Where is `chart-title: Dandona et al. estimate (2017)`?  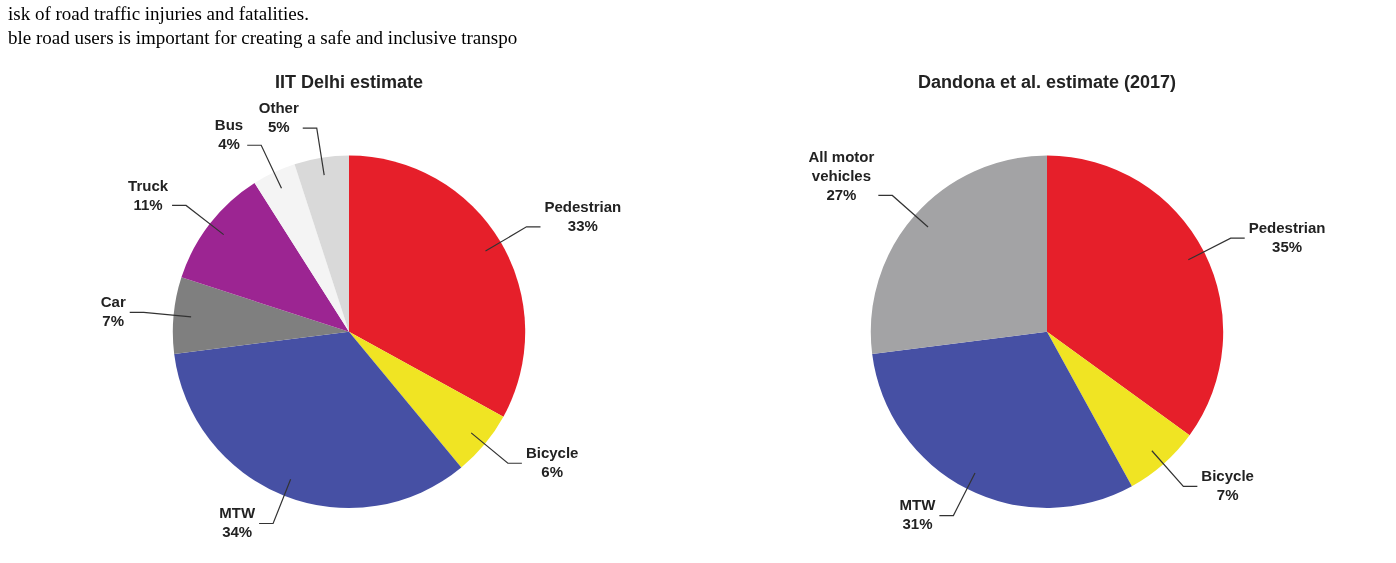
chart-title: Dandona et al. estimate (2017) is located at coordinates (1047, 81).